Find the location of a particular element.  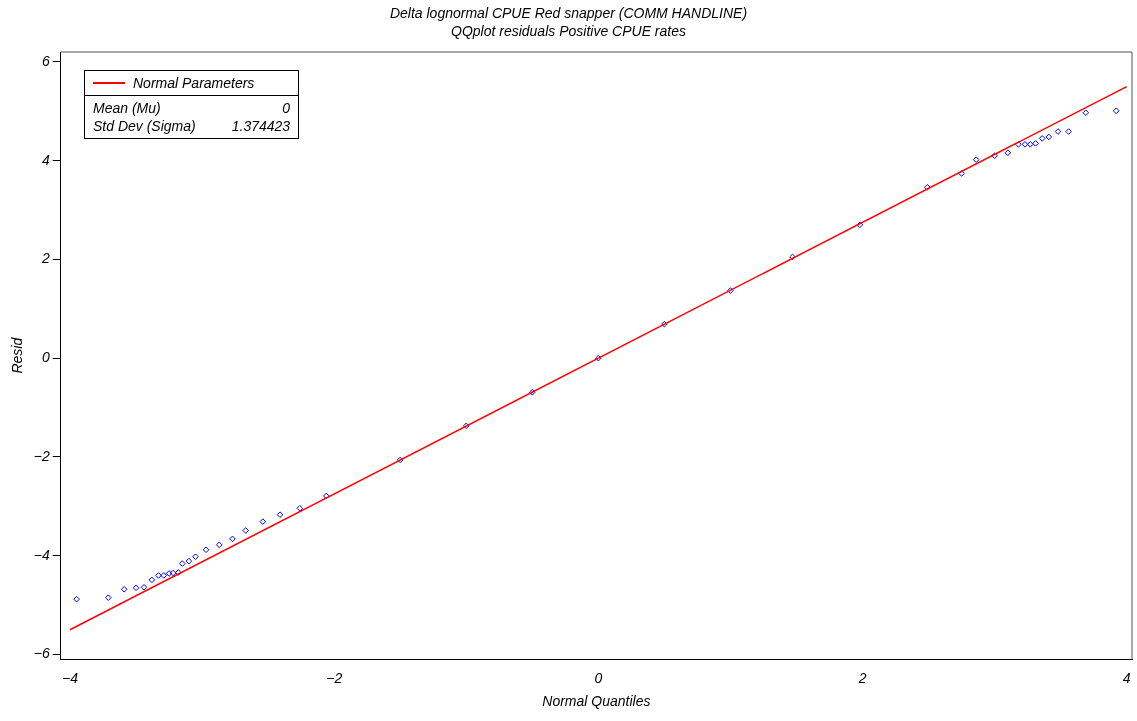

x-tick-label: 4 is located at coordinates (1126, 677).